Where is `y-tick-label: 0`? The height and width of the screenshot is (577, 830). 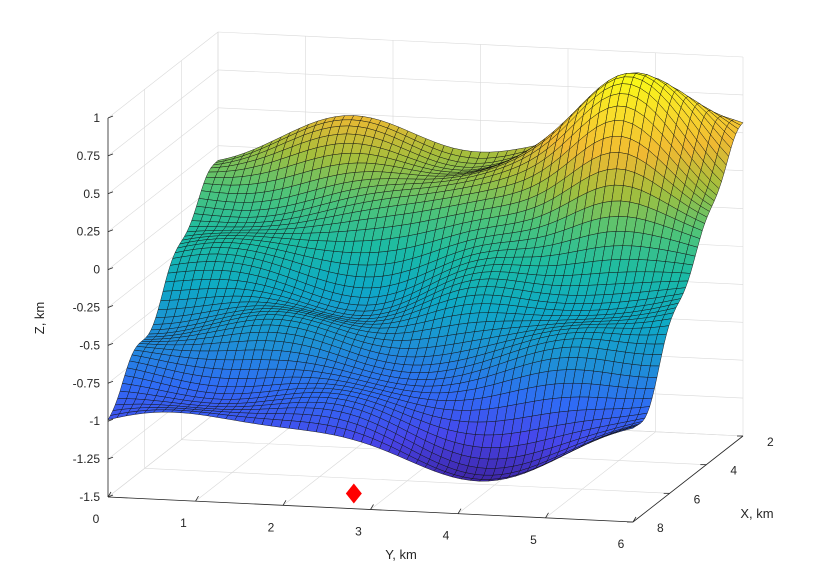
y-tick-label: 0 is located at coordinates (96, 519).